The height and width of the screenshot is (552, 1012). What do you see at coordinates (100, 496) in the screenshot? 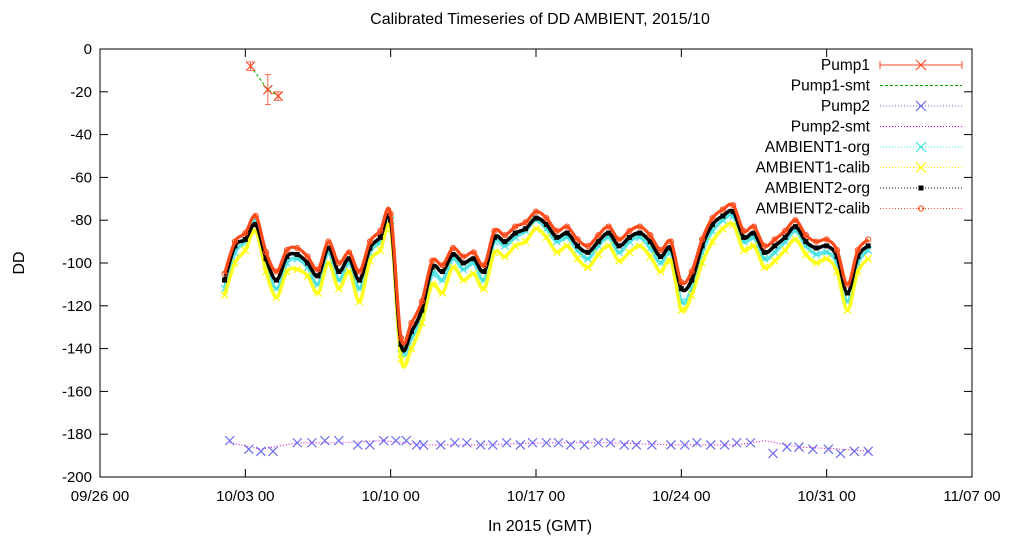
I see `x-tick-label: 09/26 00` at bounding box center [100, 496].